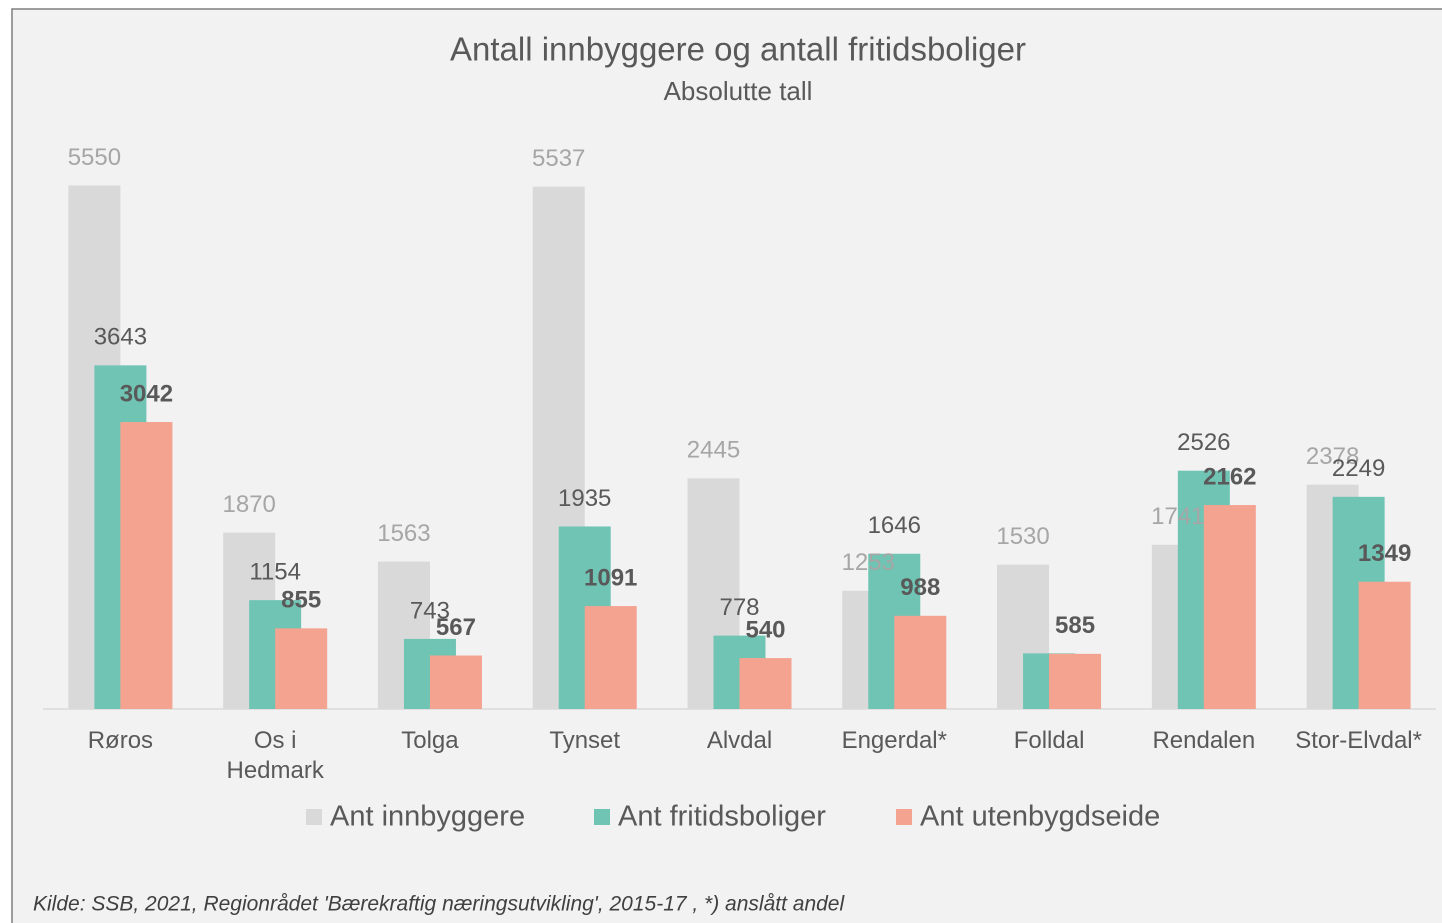 Image resolution: width=1442 pixels, height=923 pixels. Describe the element at coordinates (456, 627) in the screenshot. I see `data-label: 567` at that location.